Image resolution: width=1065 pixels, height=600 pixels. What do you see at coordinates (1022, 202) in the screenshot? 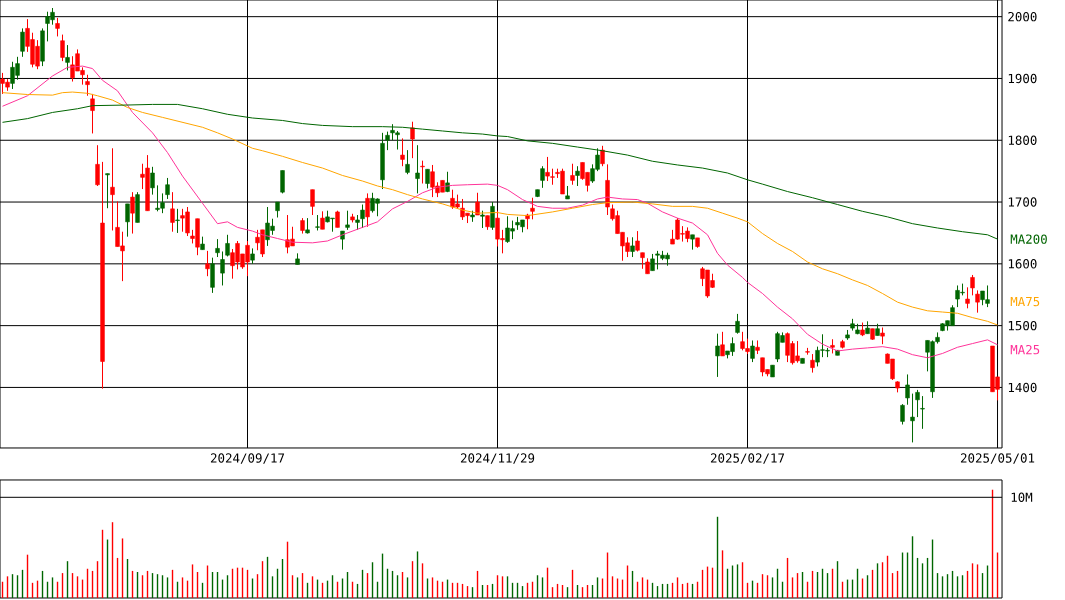
I see `y-tick-label: 1700` at bounding box center [1022, 202].